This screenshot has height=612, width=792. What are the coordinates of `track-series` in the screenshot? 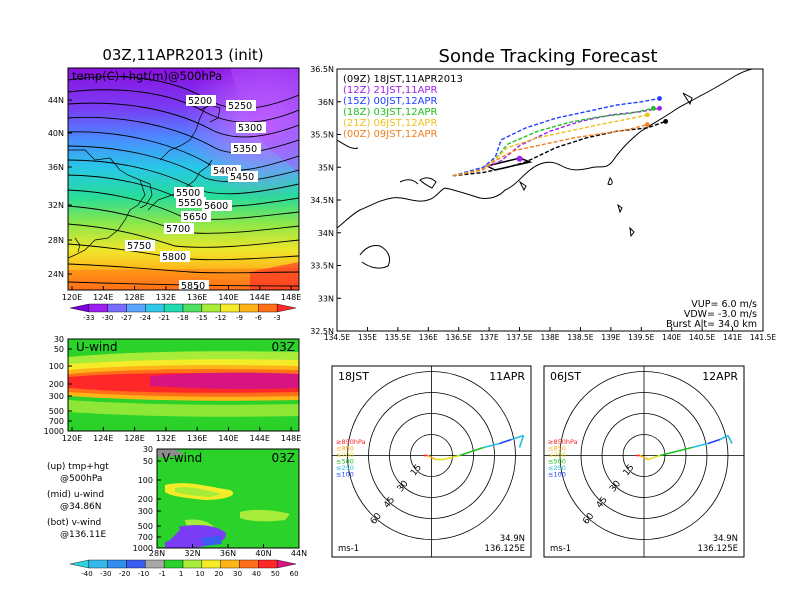 It's located at (560, 136).